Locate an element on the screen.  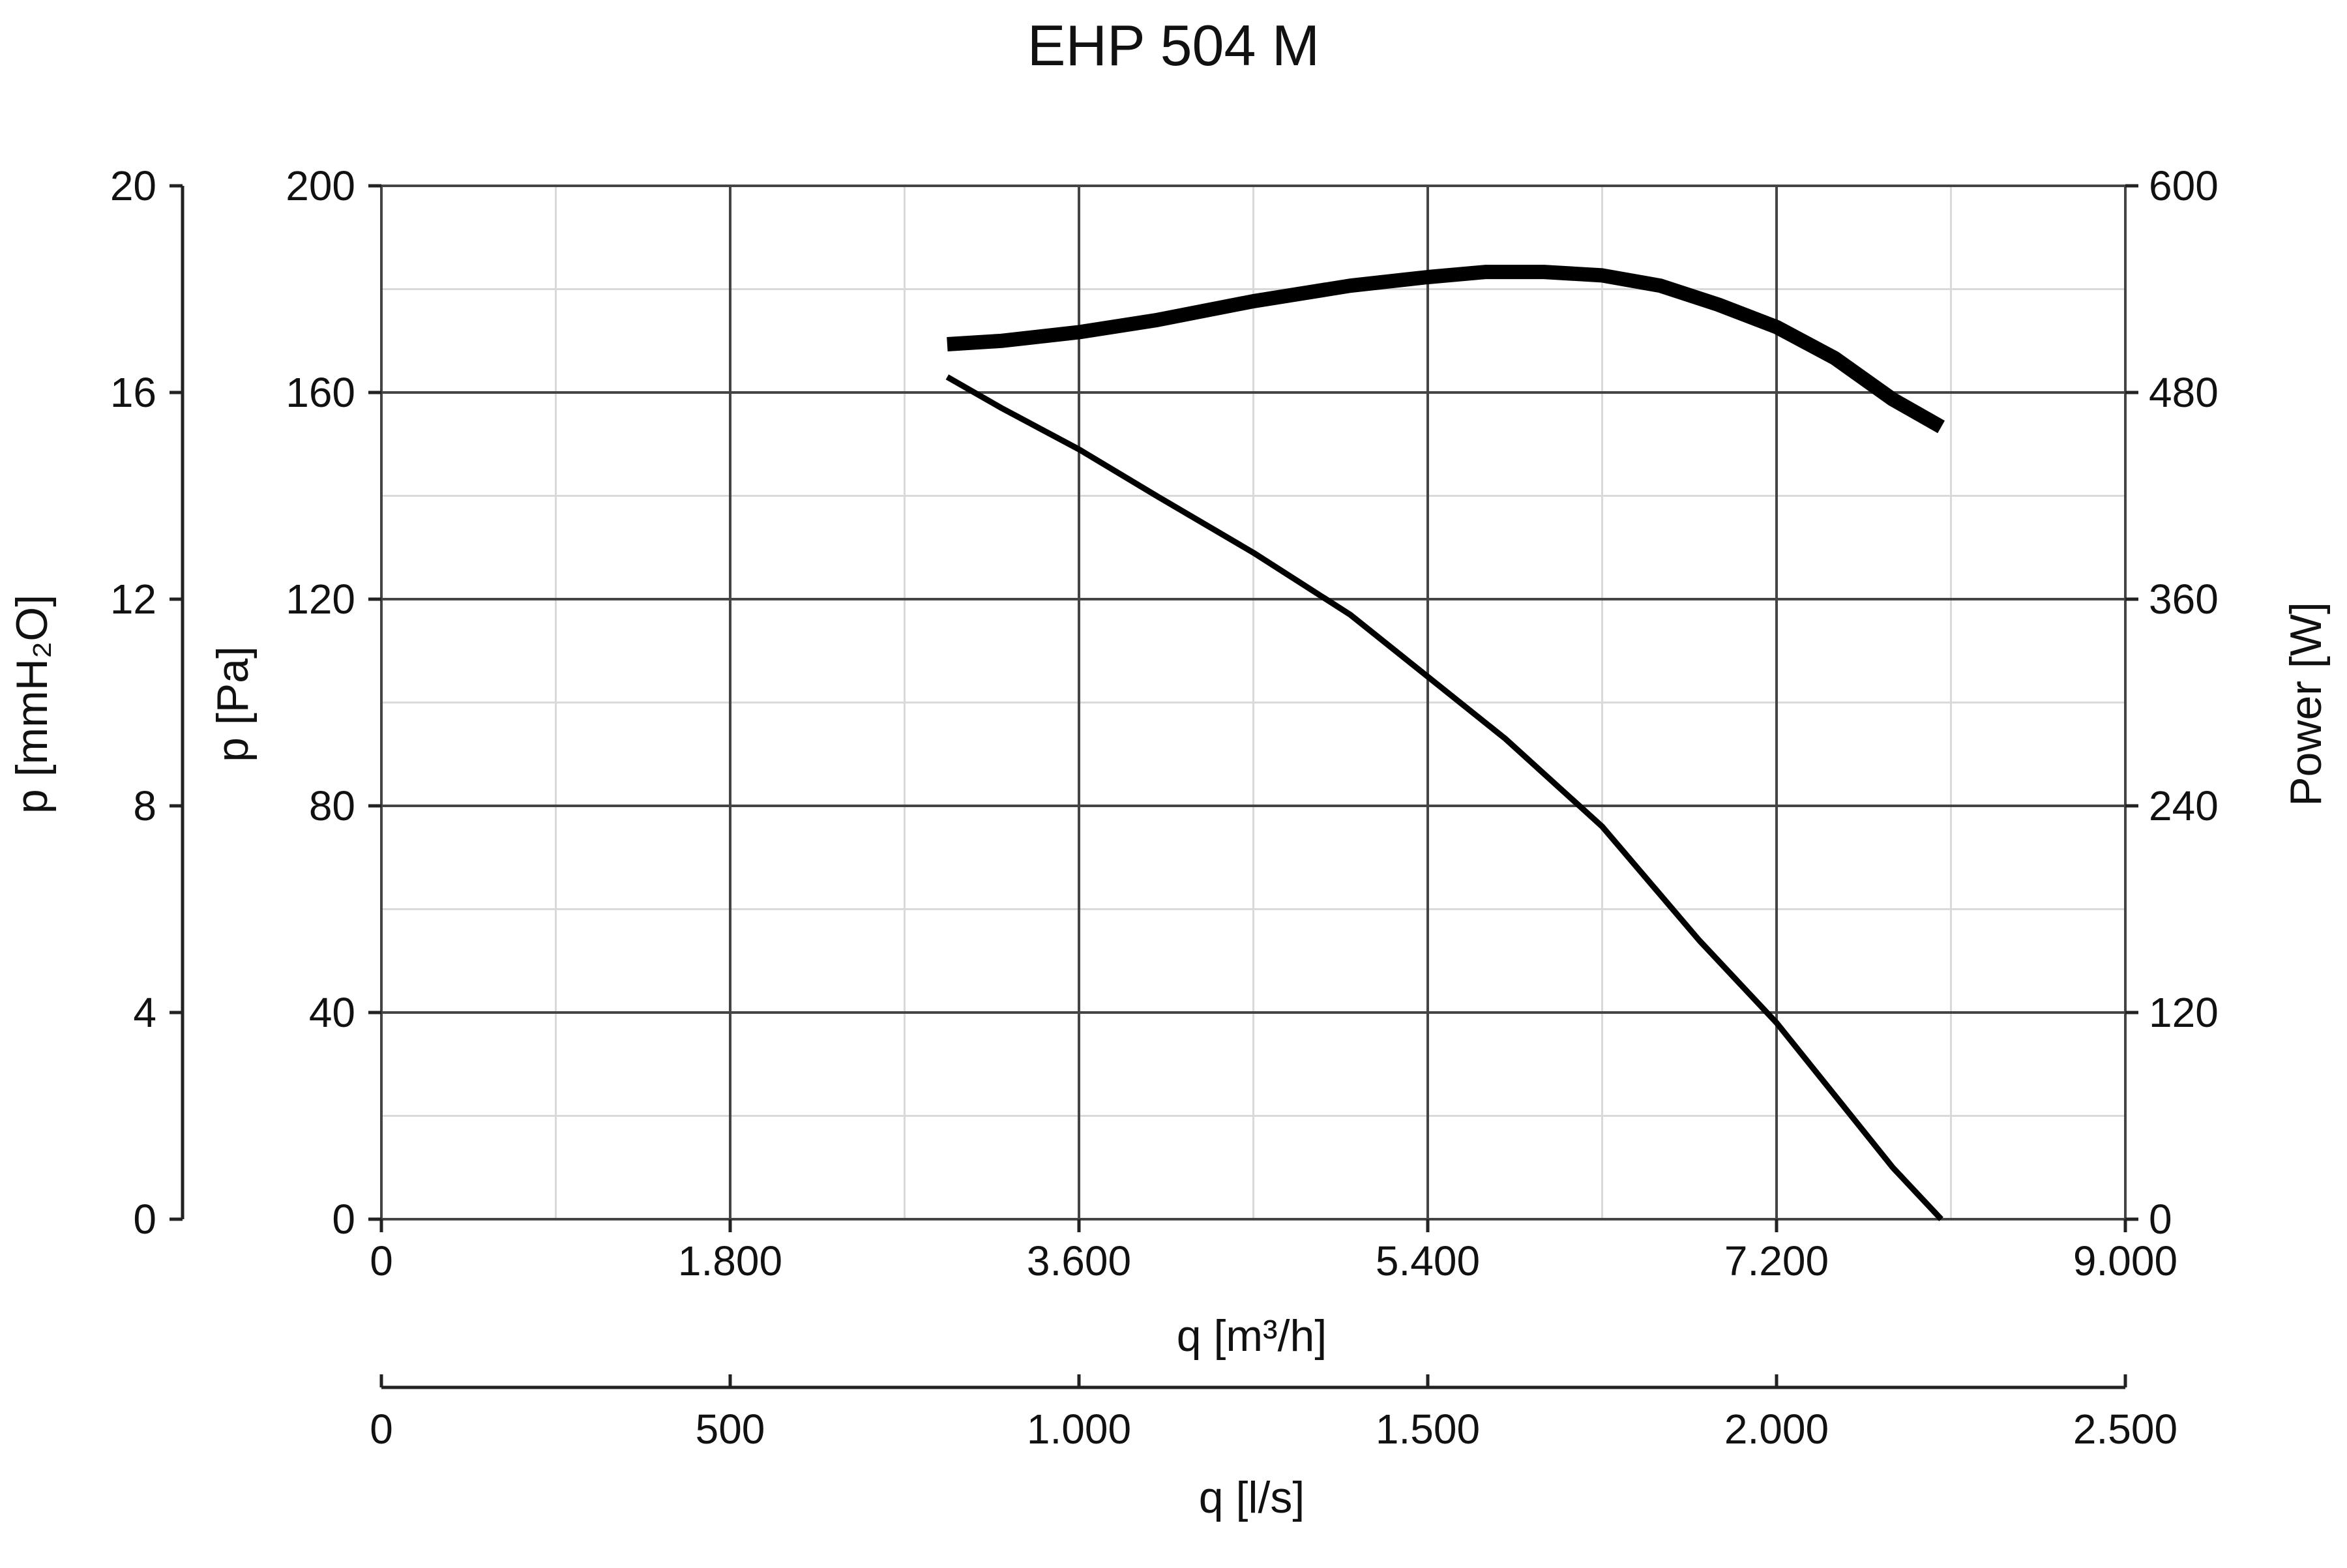
x2-tick-label: 2.000 is located at coordinates (1776, 1429).